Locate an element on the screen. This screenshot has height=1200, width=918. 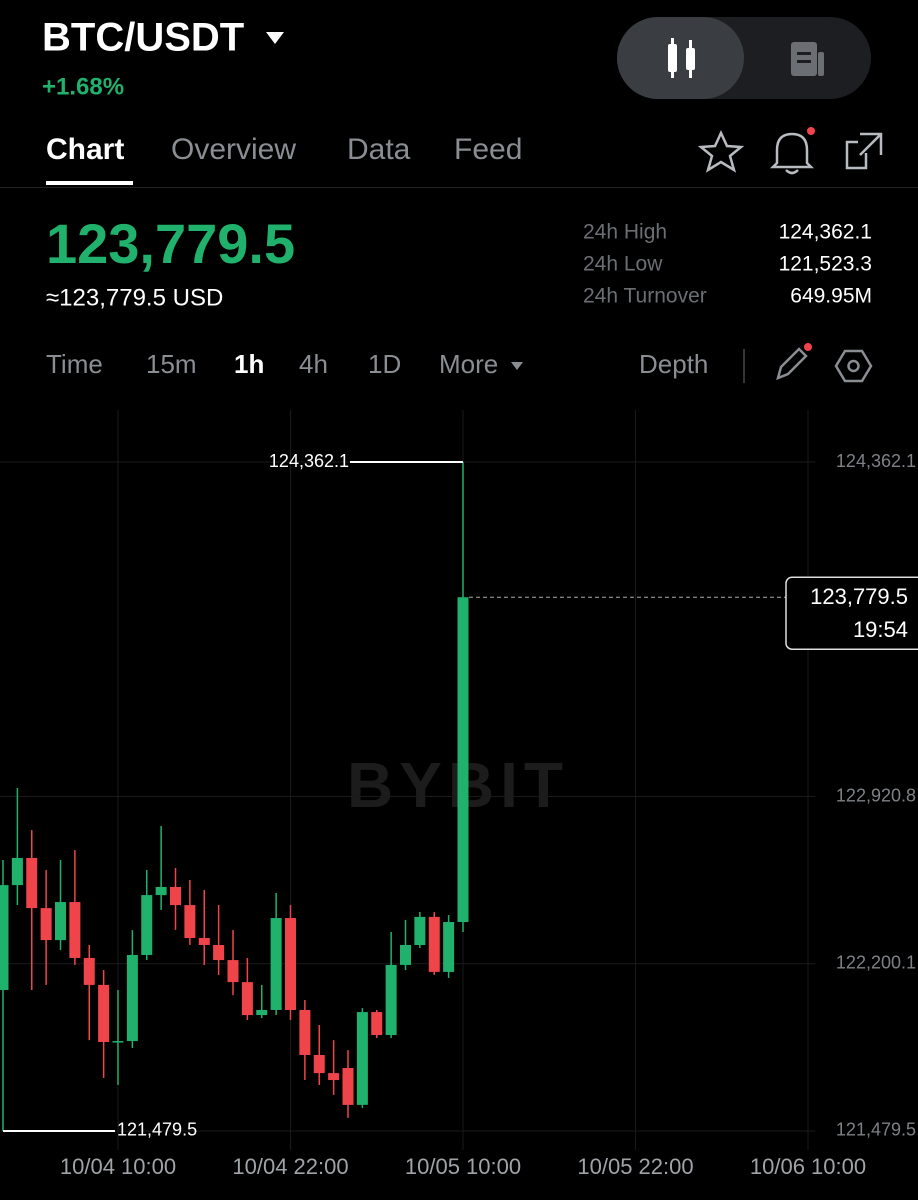
draw-icon is located at coordinates (792, 364).